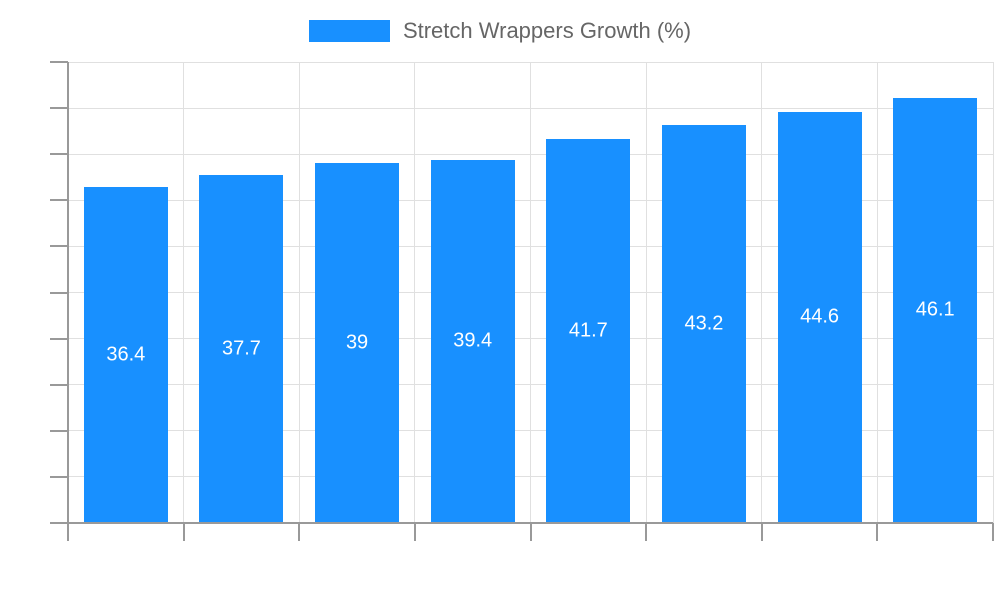  What do you see at coordinates (349, 31) in the screenshot?
I see `legend-swatch-icon` at bounding box center [349, 31].